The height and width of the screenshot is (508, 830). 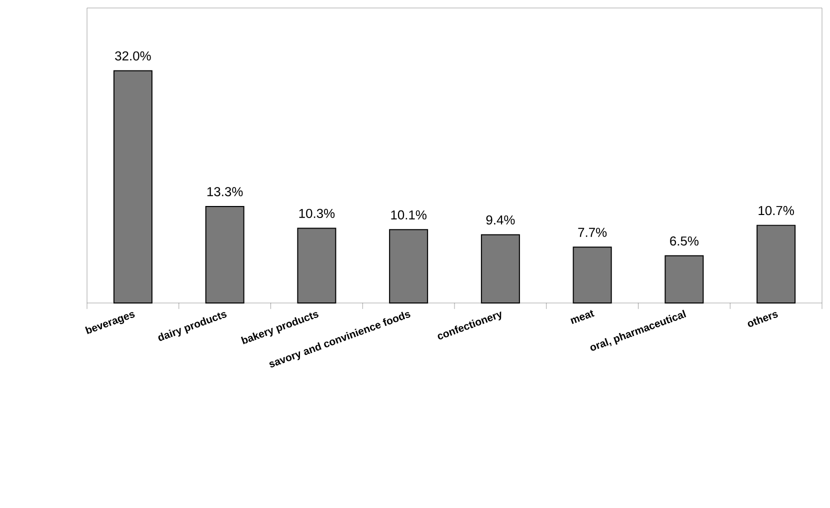 I want to click on data-label: 13.3%, so click(x=225, y=191).